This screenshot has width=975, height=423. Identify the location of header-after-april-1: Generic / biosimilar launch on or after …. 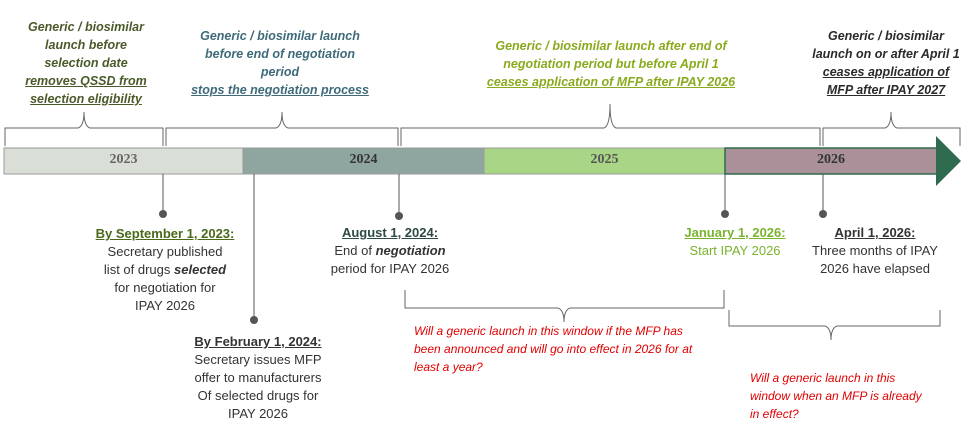
(886, 63).